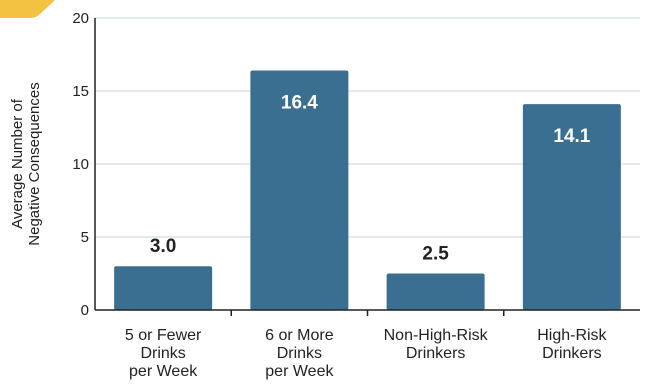 The height and width of the screenshot is (384, 645). What do you see at coordinates (26, 163) in the screenshot?
I see `y-axis-label: Average Number ofNegative Consequences` at bounding box center [26, 163].